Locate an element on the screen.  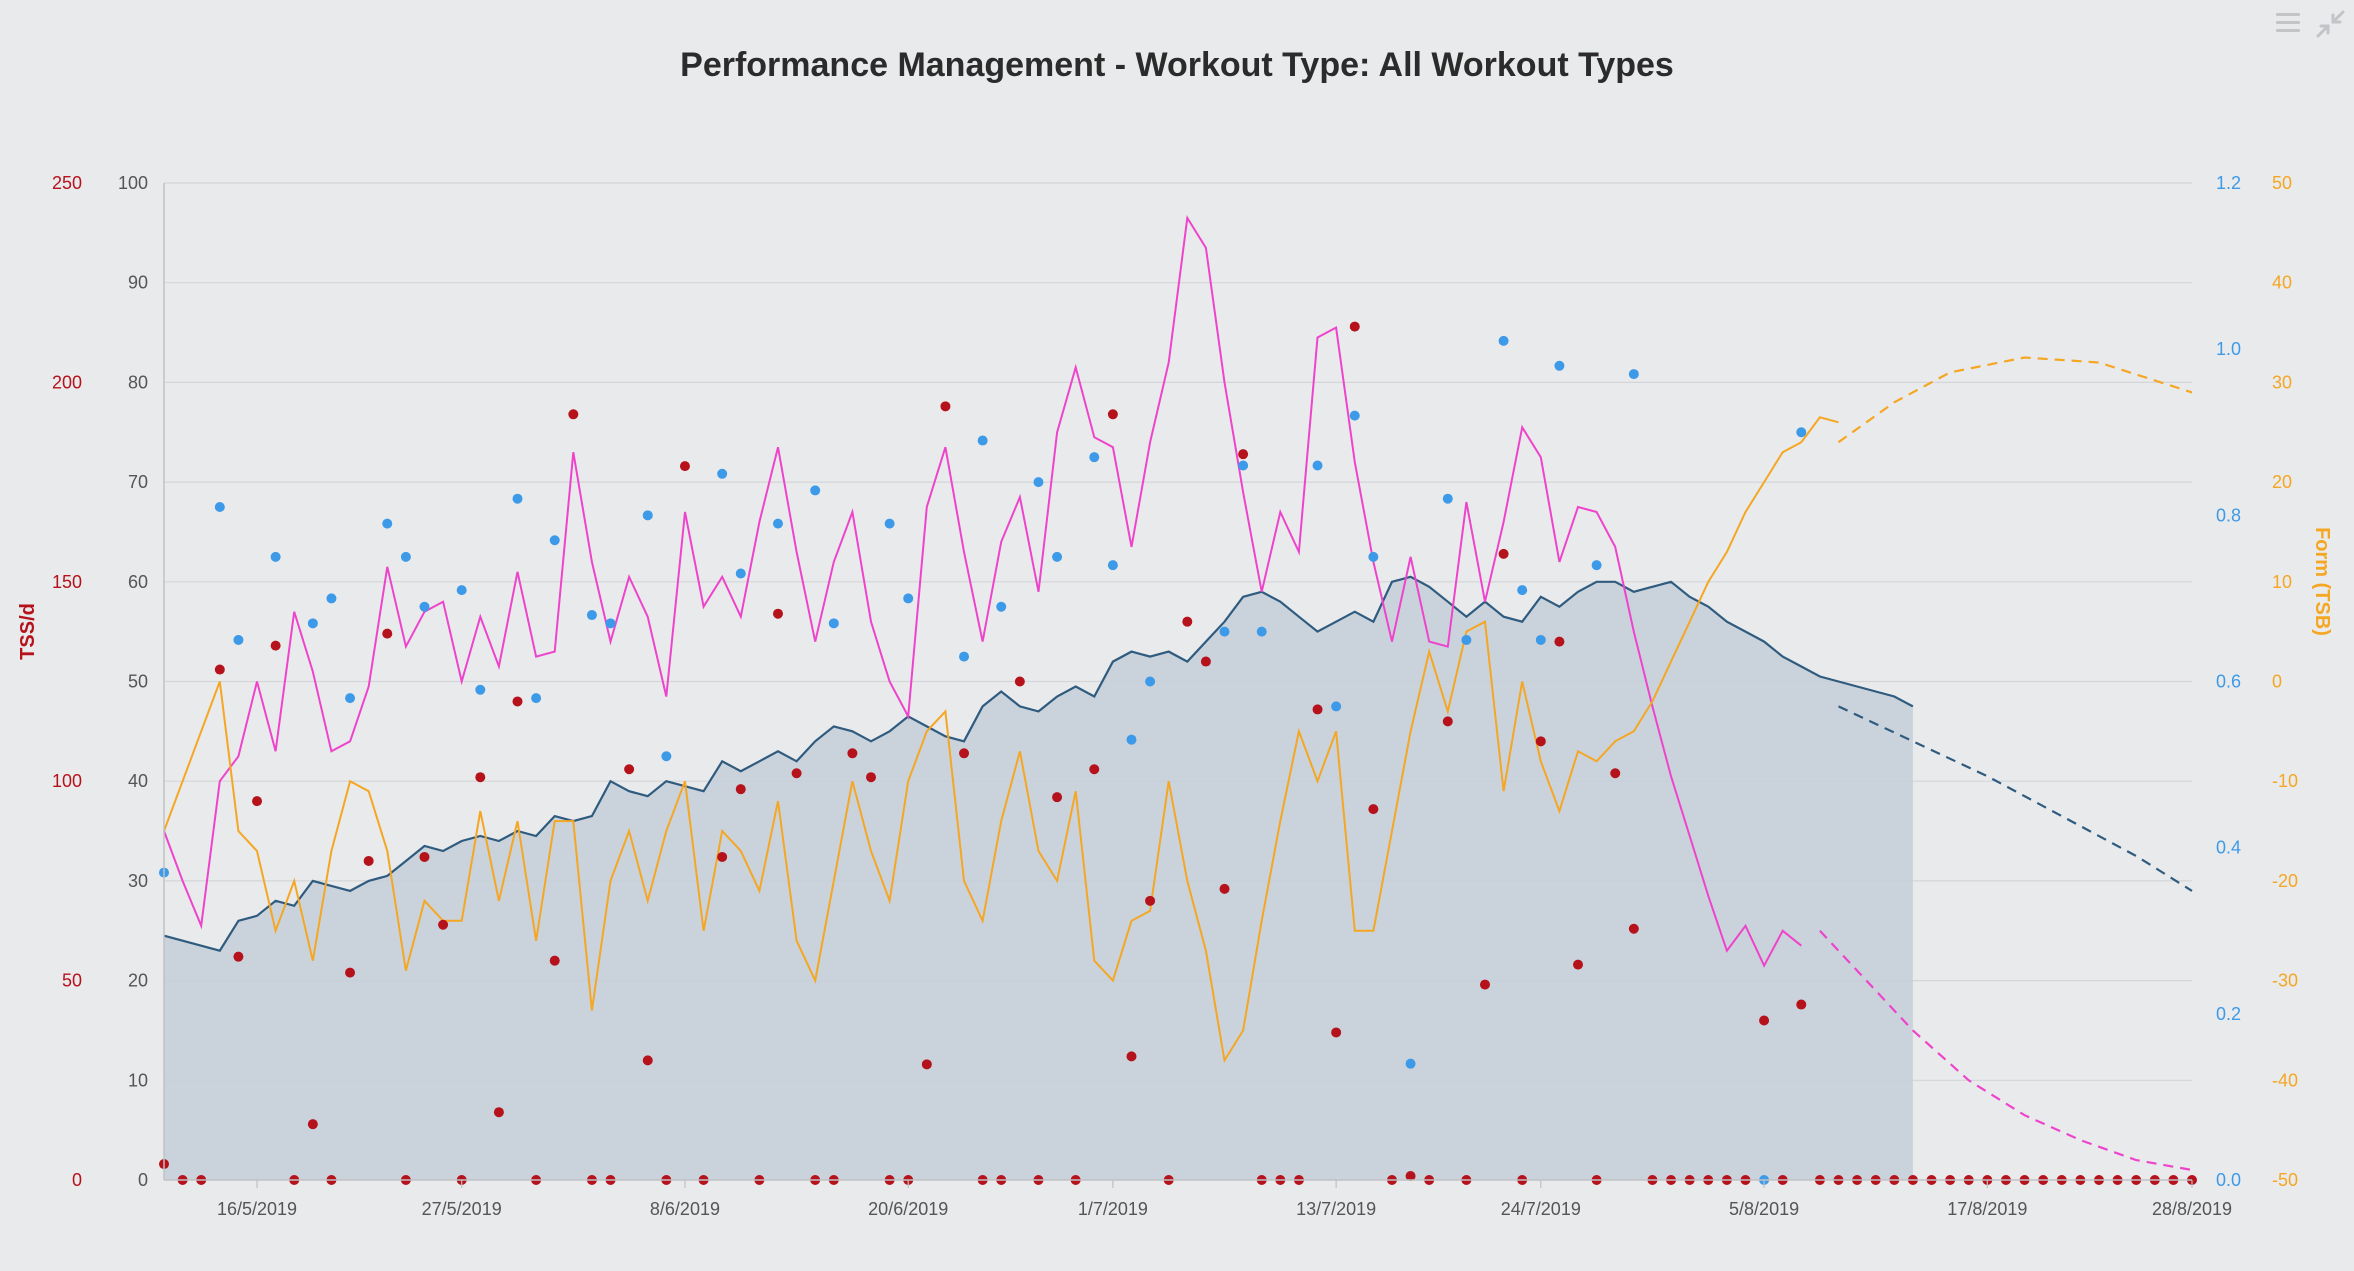
y-tick-label: 70 is located at coordinates (138, 482).